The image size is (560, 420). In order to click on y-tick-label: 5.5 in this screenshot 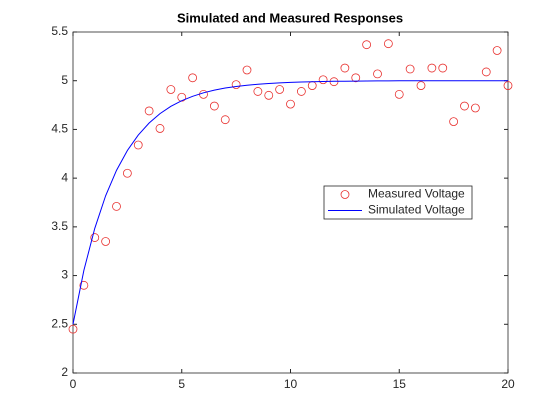, I will do `click(59, 31)`.